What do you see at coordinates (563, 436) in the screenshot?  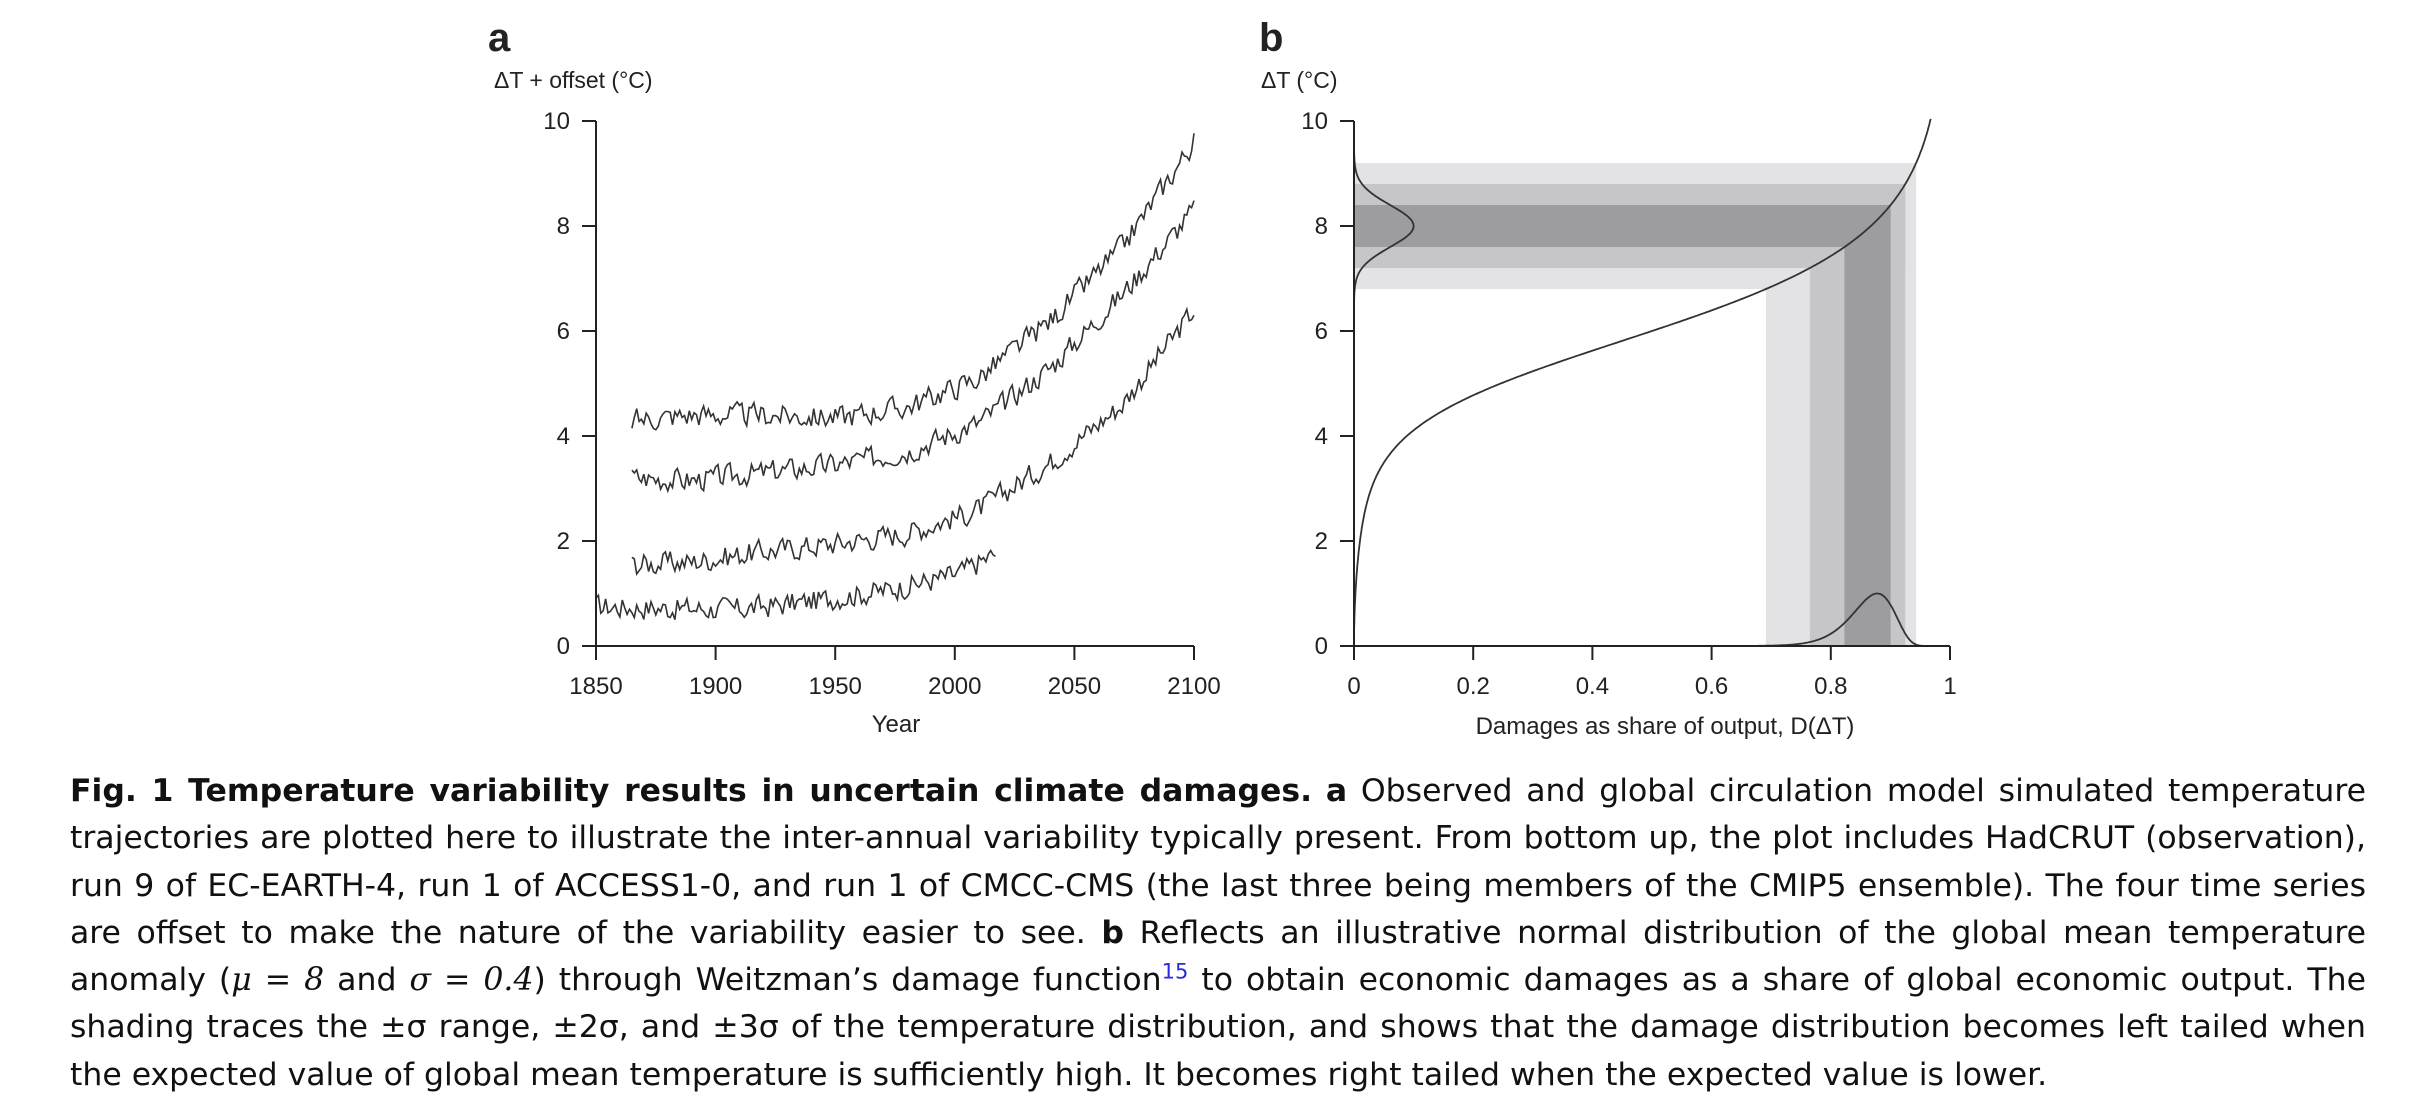 I see `a-ytick-label: 4` at bounding box center [563, 436].